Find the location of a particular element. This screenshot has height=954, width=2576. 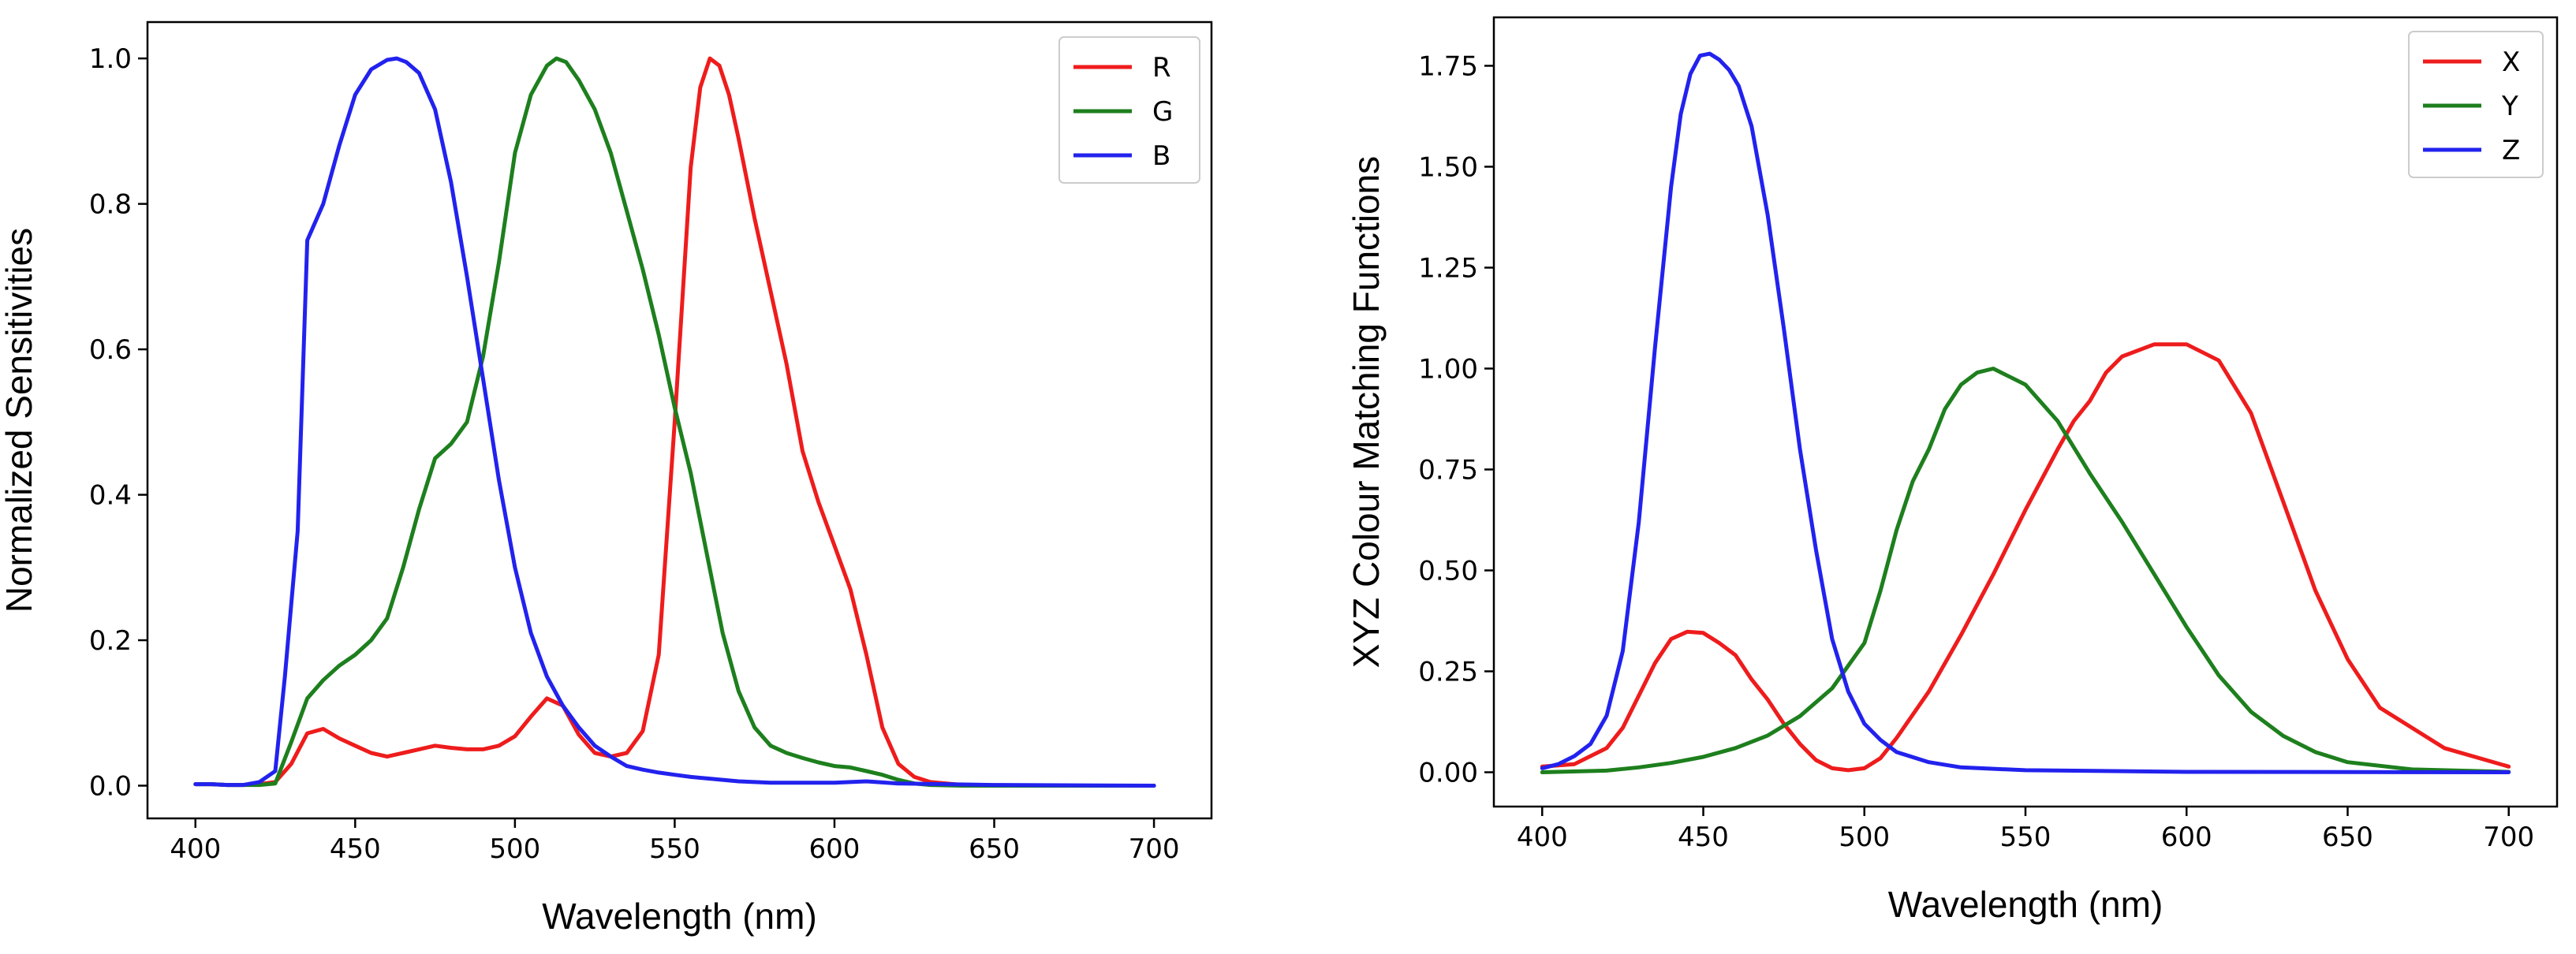

y-axis-title: Normalized Sensitivities is located at coordinates (19, 420).